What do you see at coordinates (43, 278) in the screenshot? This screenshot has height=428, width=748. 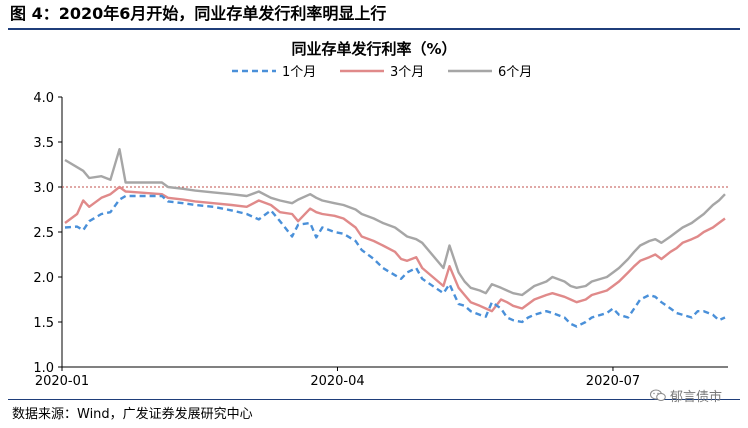 I see `y-tick-label: 2.0` at bounding box center [43, 278].